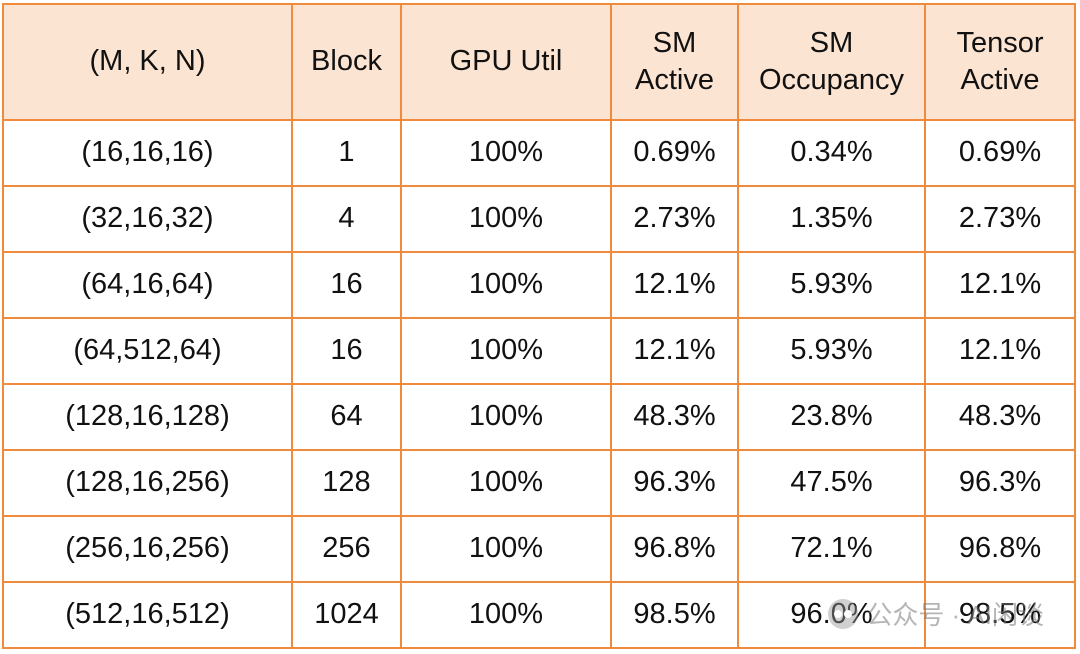  What do you see at coordinates (147, 615) in the screenshot?
I see `cell-mkn: (512,16,512)` at bounding box center [147, 615].